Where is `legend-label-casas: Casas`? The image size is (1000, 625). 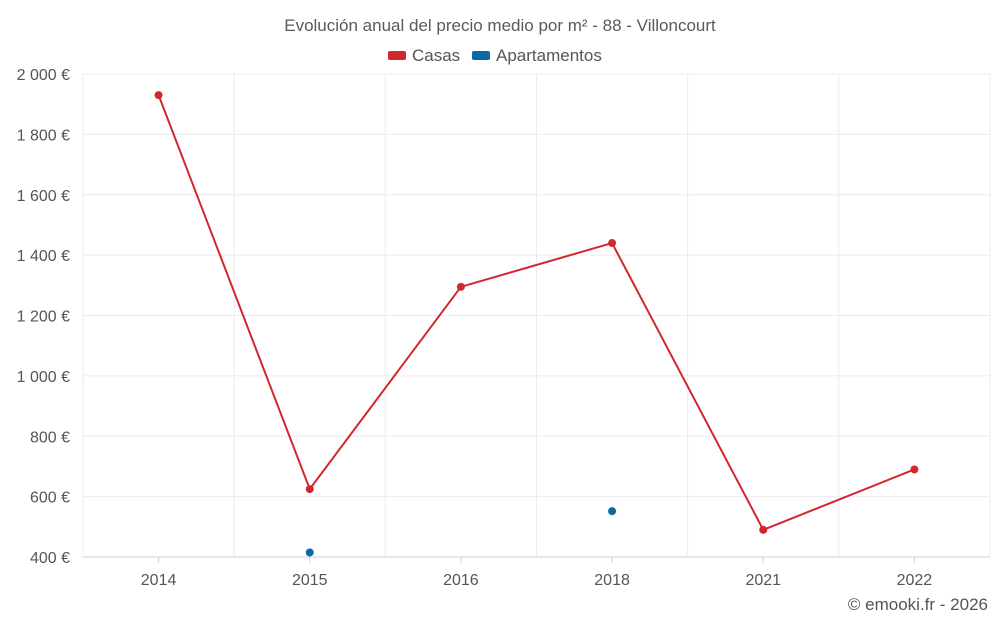 legend-label-casas: Casas is located at coordinates (436, 55).